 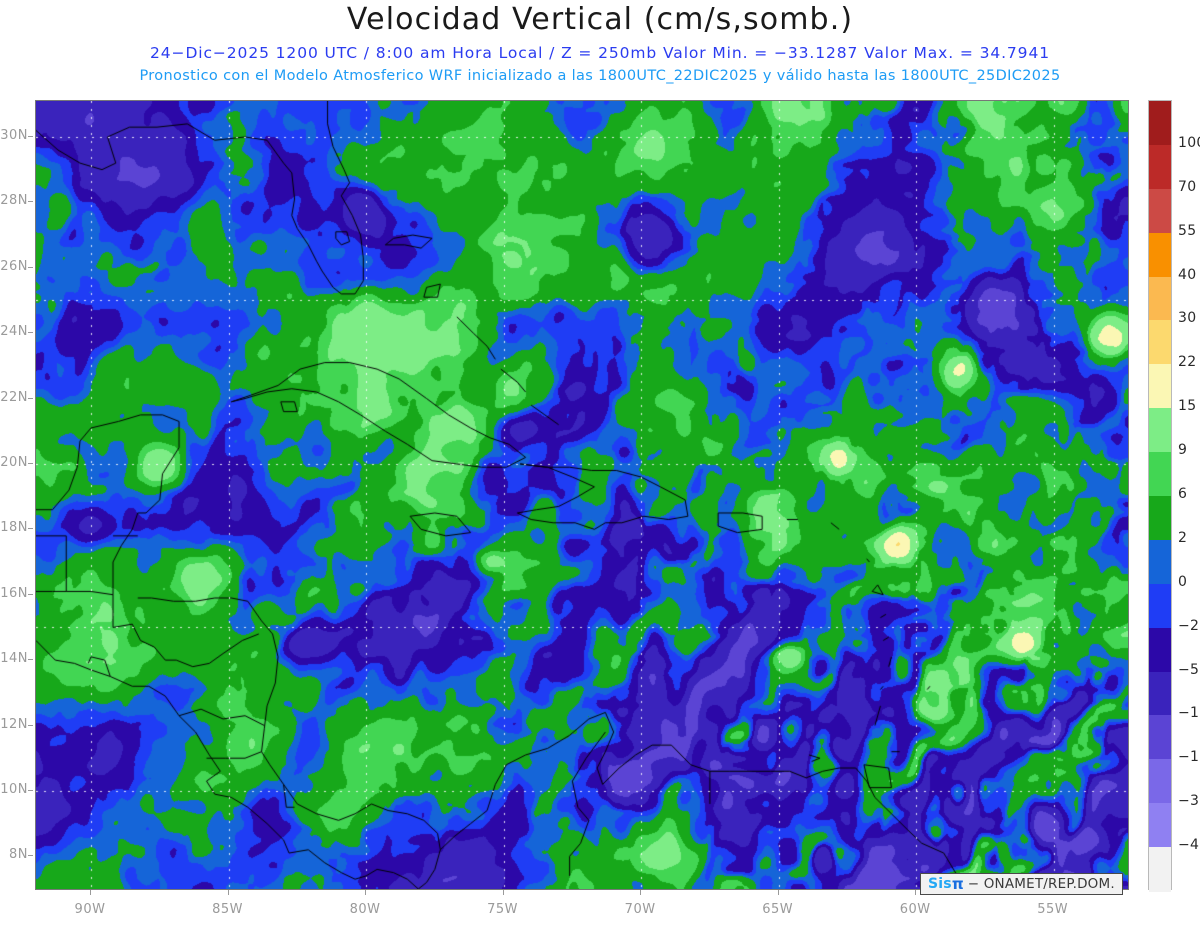 I want to click on y-axis-tick-label: 30N, so click(x=14, y=135).